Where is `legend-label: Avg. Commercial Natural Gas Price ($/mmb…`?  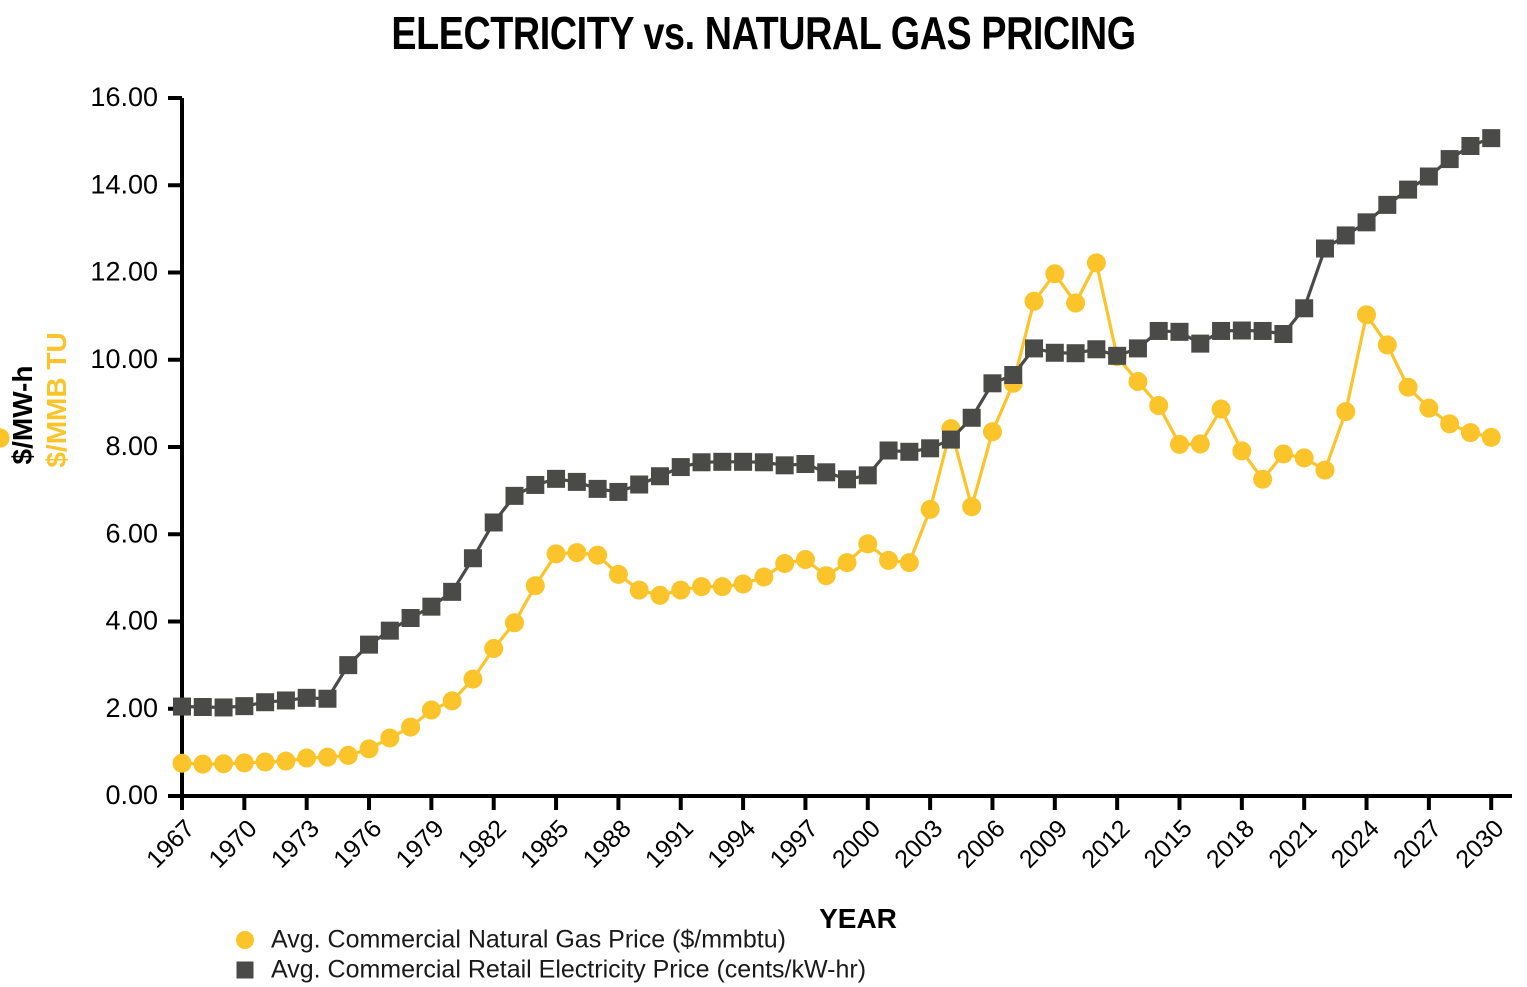
legend-label: Avg. Commercial Natural Gas Price ($/mmb… is located at coordinates (528, 940).